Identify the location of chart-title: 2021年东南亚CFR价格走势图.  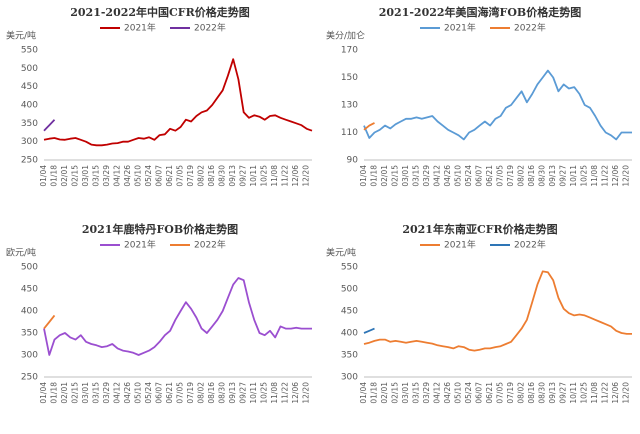
(479, 229).